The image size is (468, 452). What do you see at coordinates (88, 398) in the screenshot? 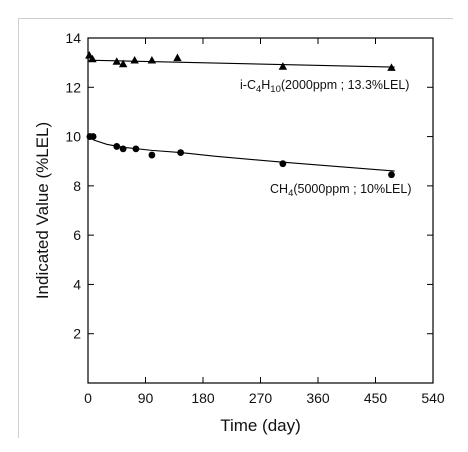
I see `x-tick-label: 0` at bounding box center [88, 398].